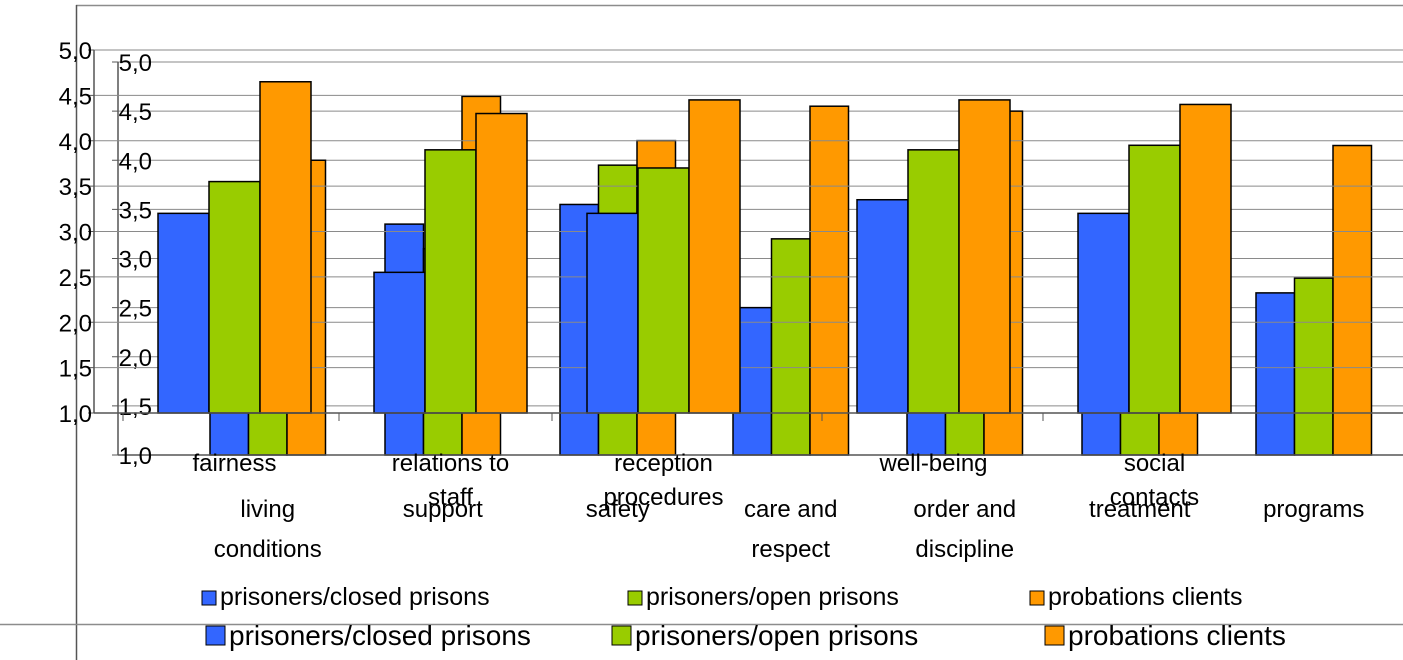  I want to click on category-label: safety, so click(618, 509).